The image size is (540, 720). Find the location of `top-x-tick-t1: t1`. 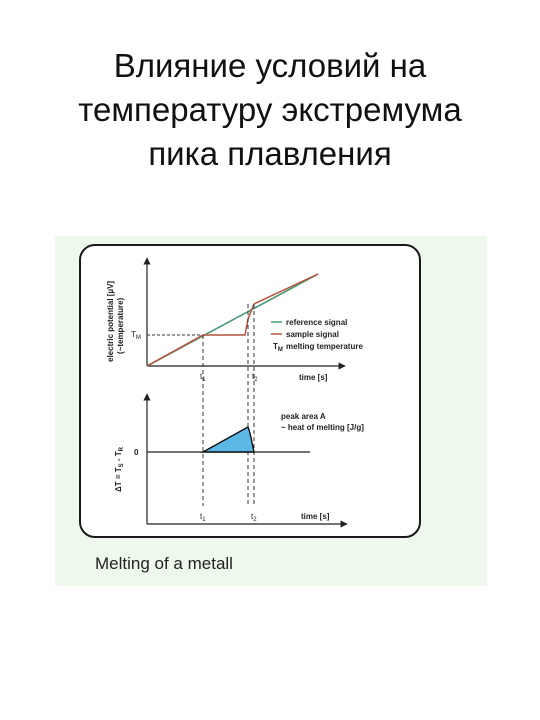

top-x-tick-t1: t1 is located at coordinates (203, 377).